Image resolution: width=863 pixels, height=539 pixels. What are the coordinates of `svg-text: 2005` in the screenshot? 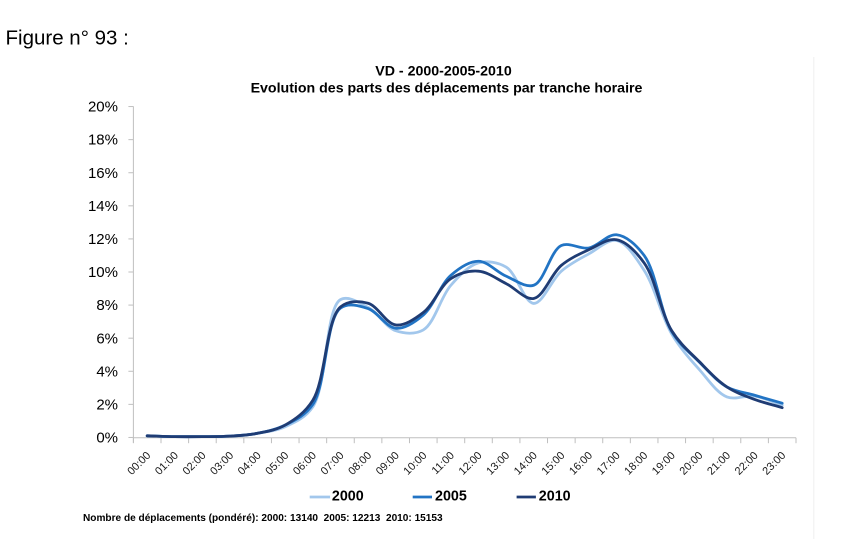 It's located at (451, 497).